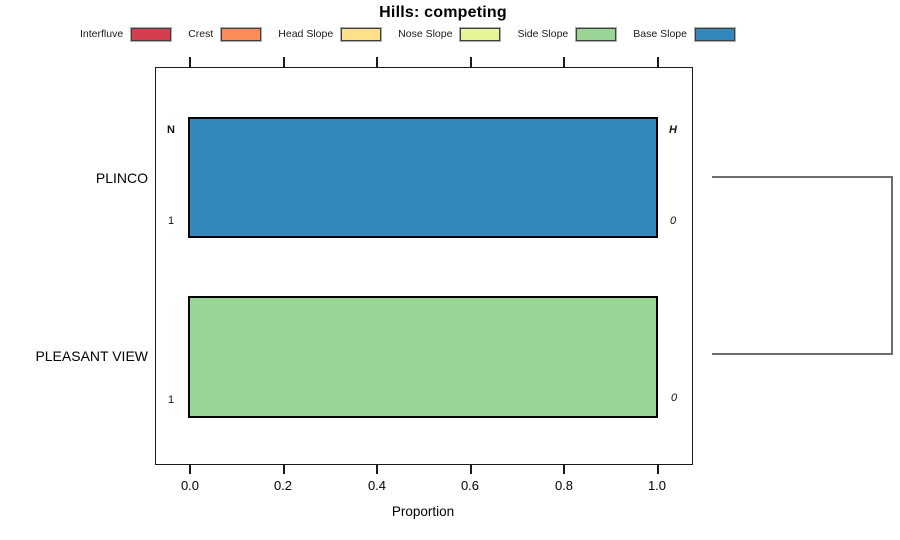 The width and height of the screenshot is (900, 540). I want to click on legend-item-base-slope: Base Slope, so click(684, 34).